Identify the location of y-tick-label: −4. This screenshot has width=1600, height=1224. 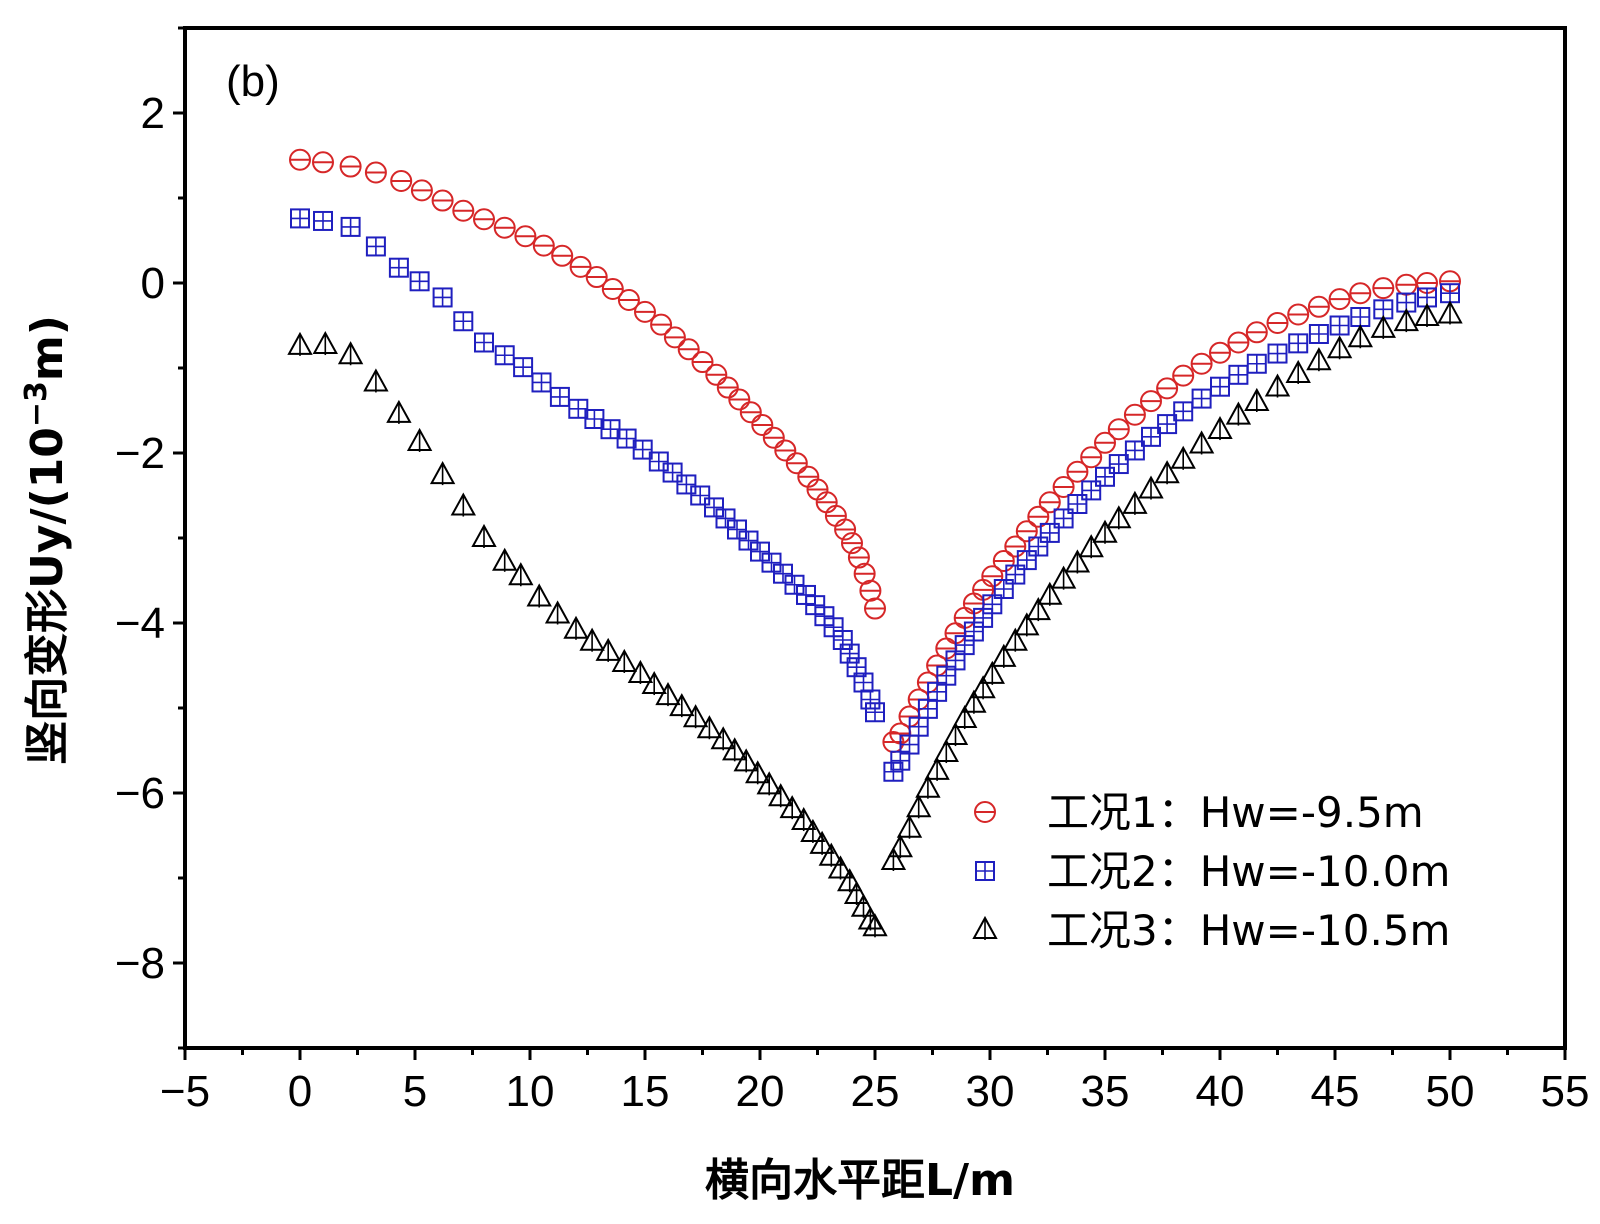
(140, 623).